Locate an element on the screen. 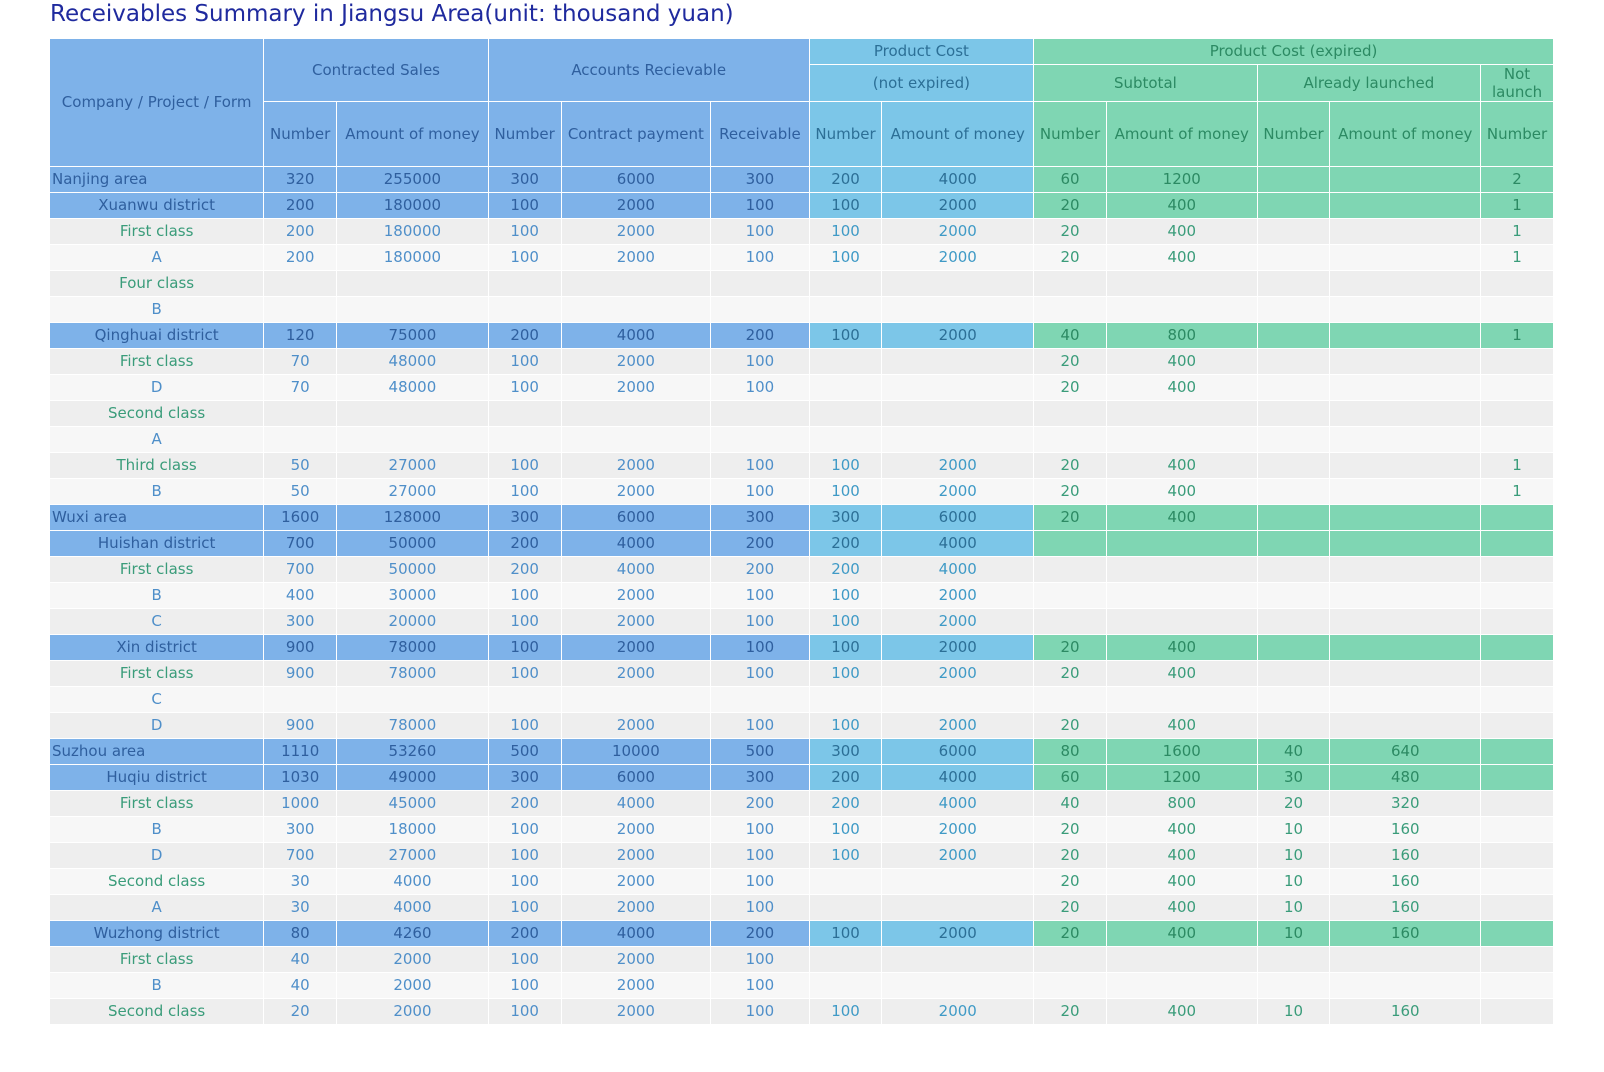 The image size is (1604, 1072). table-cell: 180000 is located at coordinates (412, 231).